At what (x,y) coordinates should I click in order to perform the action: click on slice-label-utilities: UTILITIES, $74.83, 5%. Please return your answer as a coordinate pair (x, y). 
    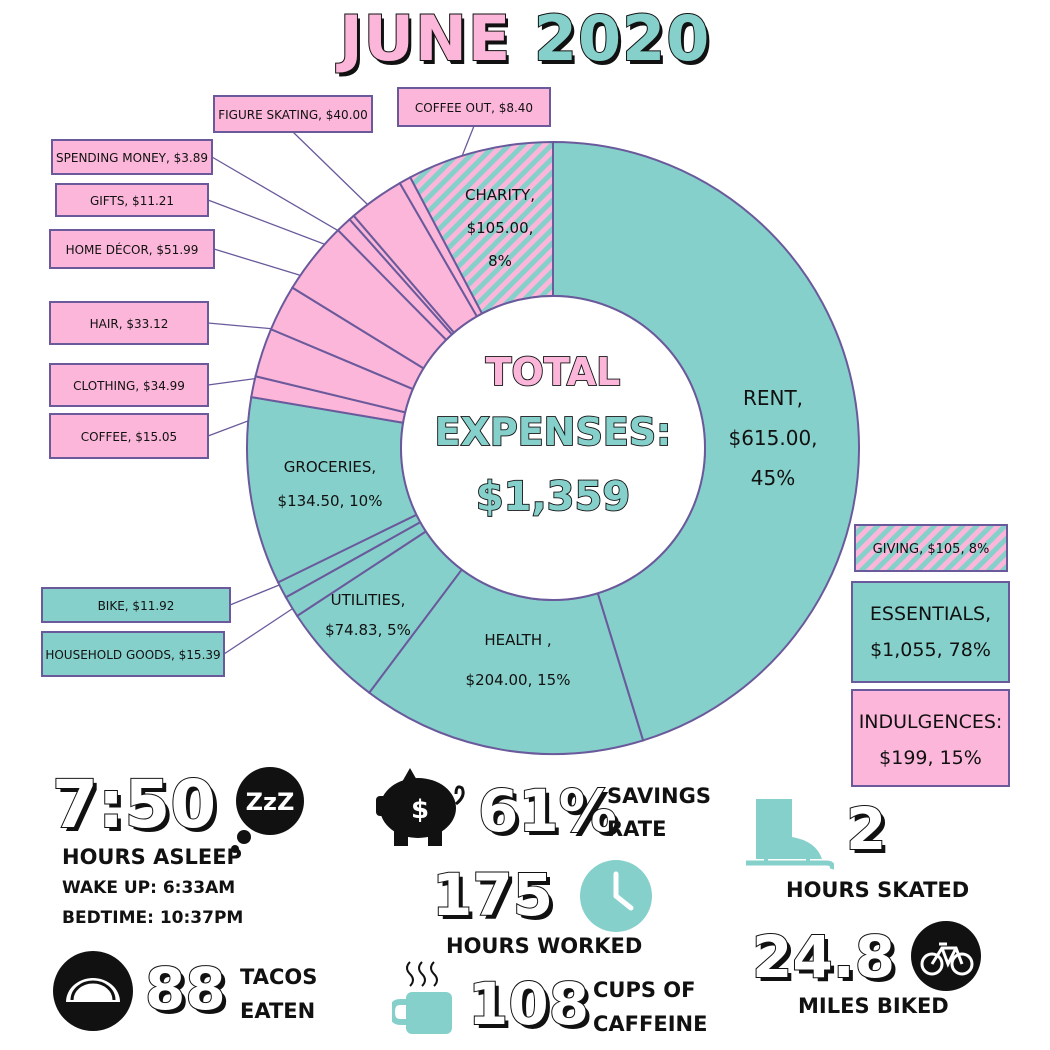
    Looking at the image, I should click on (368, 615).